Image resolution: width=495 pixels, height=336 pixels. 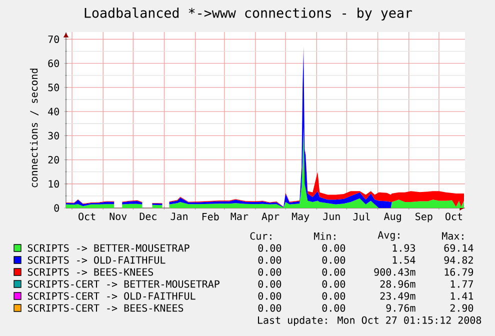 What do you see at coordinates (53, 64) in the screenshot?
I see `y-tick-label: 60` at bounding box center [53, 64].